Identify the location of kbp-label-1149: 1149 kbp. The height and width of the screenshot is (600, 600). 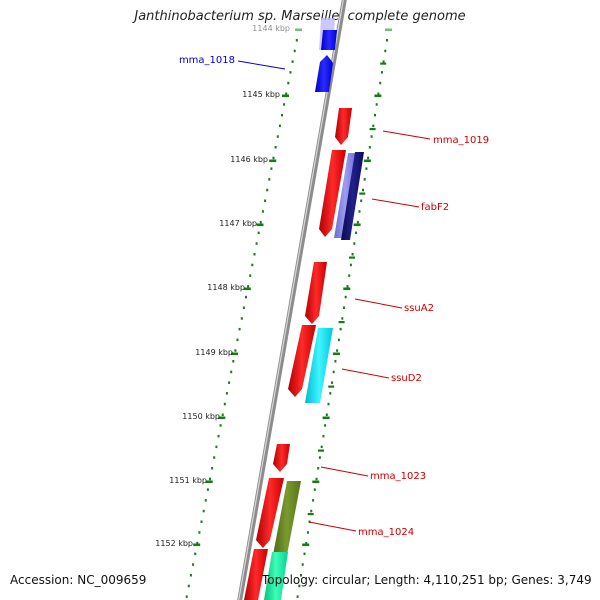
(214, 352).